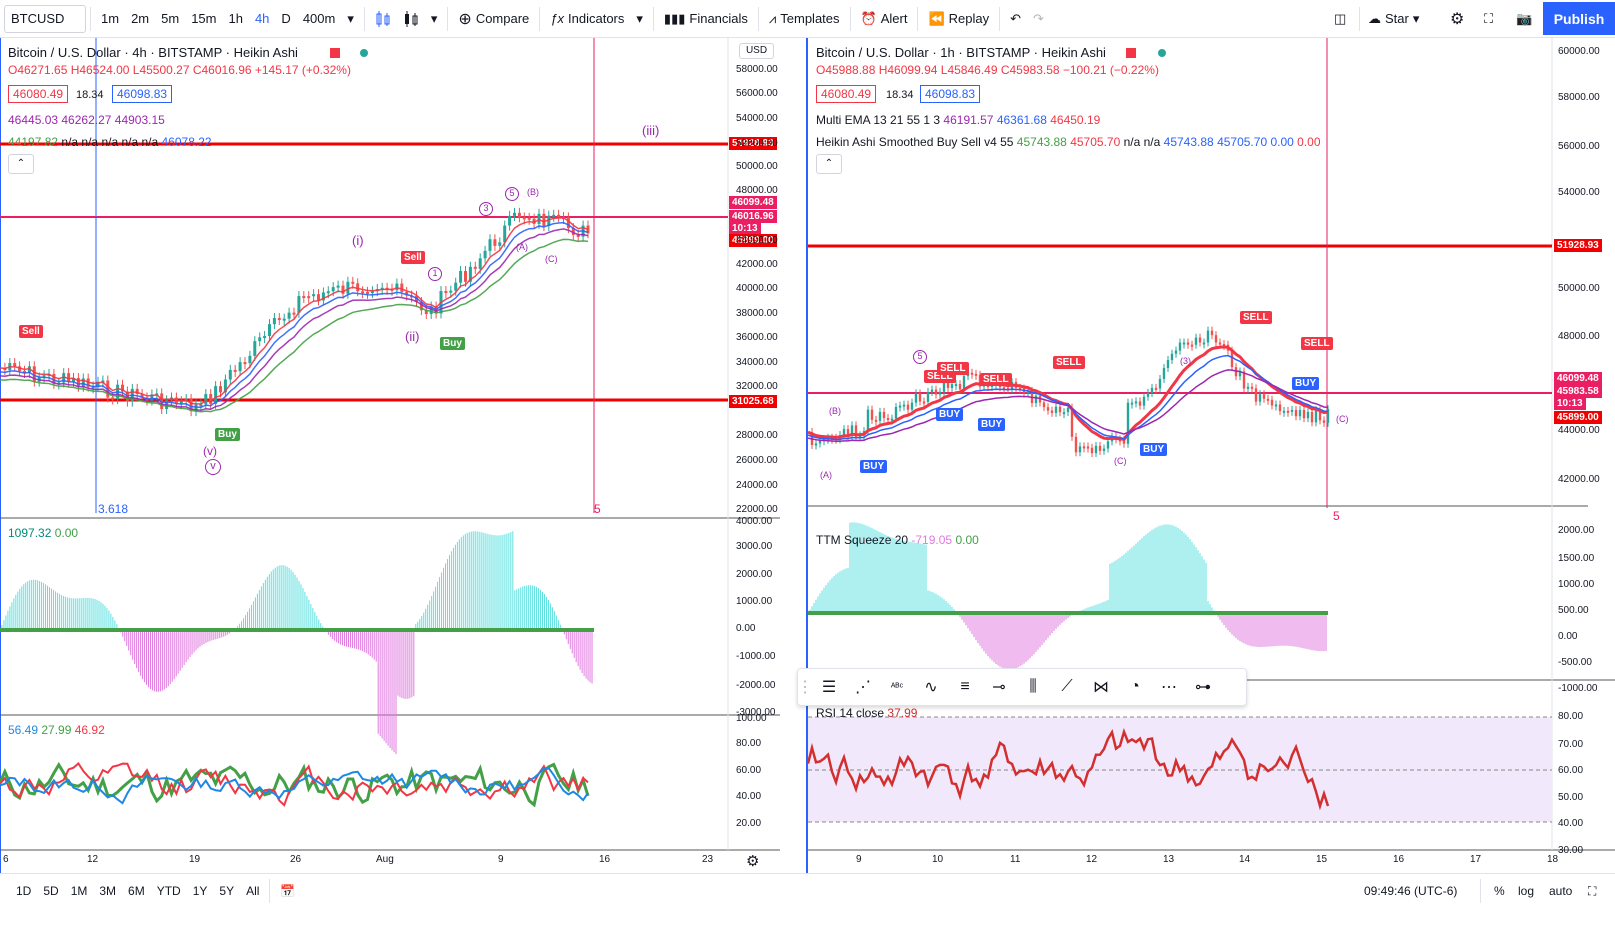 Image resolution: width=1615 pixels, height=937 pixels. What do you see at coordinates (1135, 686) in the screenshot?
I see `circle-arrow-icon: ◔` at bounding box center [1135, 686].